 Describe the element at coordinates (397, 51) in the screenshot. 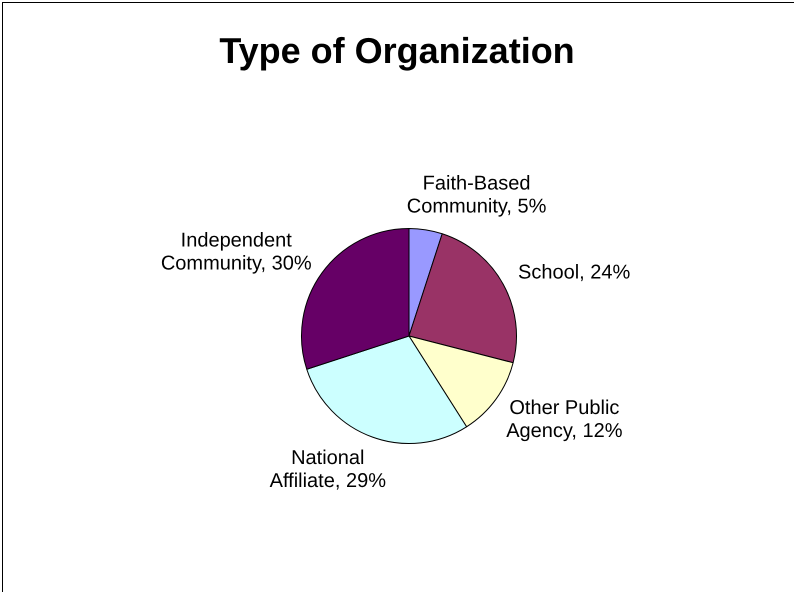

I see `chart-title: Type of Organization` at that location.